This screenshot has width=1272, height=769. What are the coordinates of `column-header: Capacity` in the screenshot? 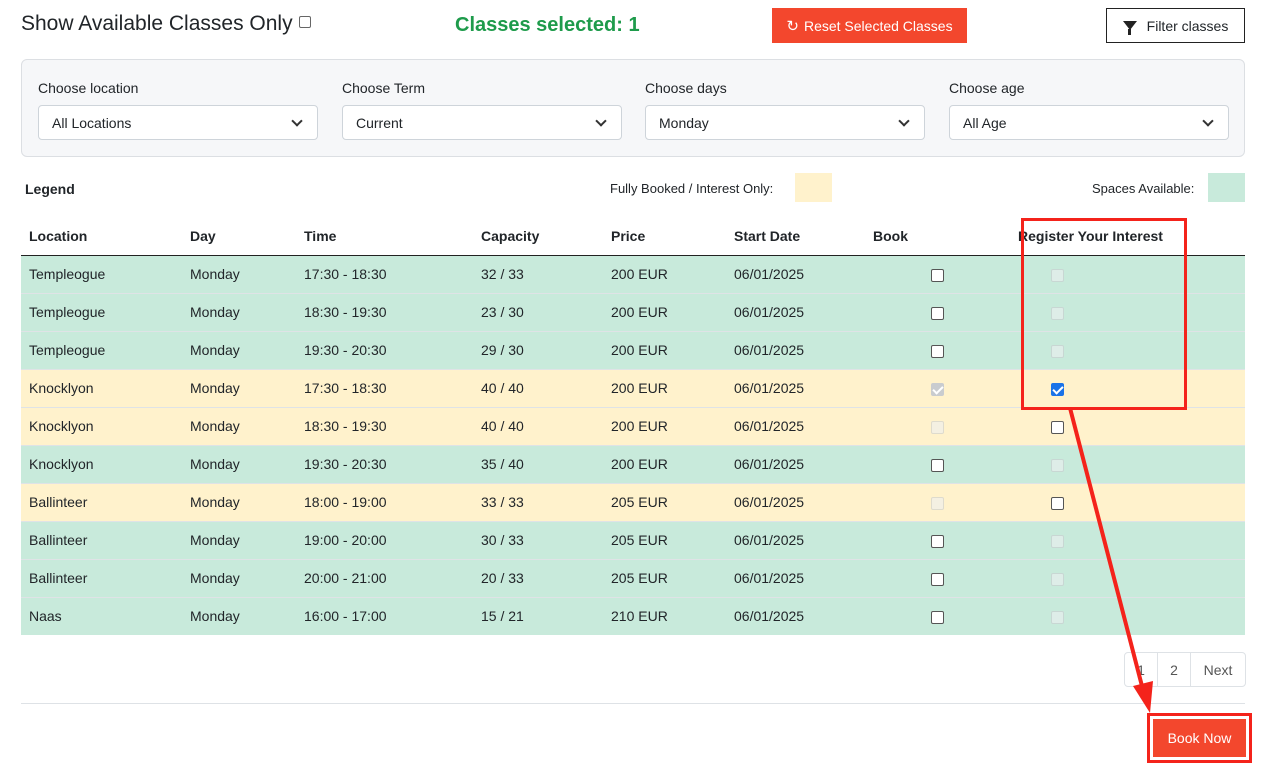 It's located at (538, 237).